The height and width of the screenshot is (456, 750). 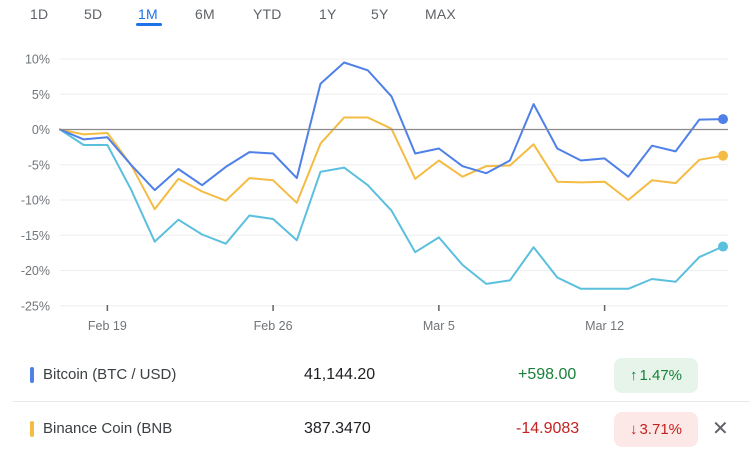 I want to click on tab-5y: 5Y, so click(x=380, y=14).